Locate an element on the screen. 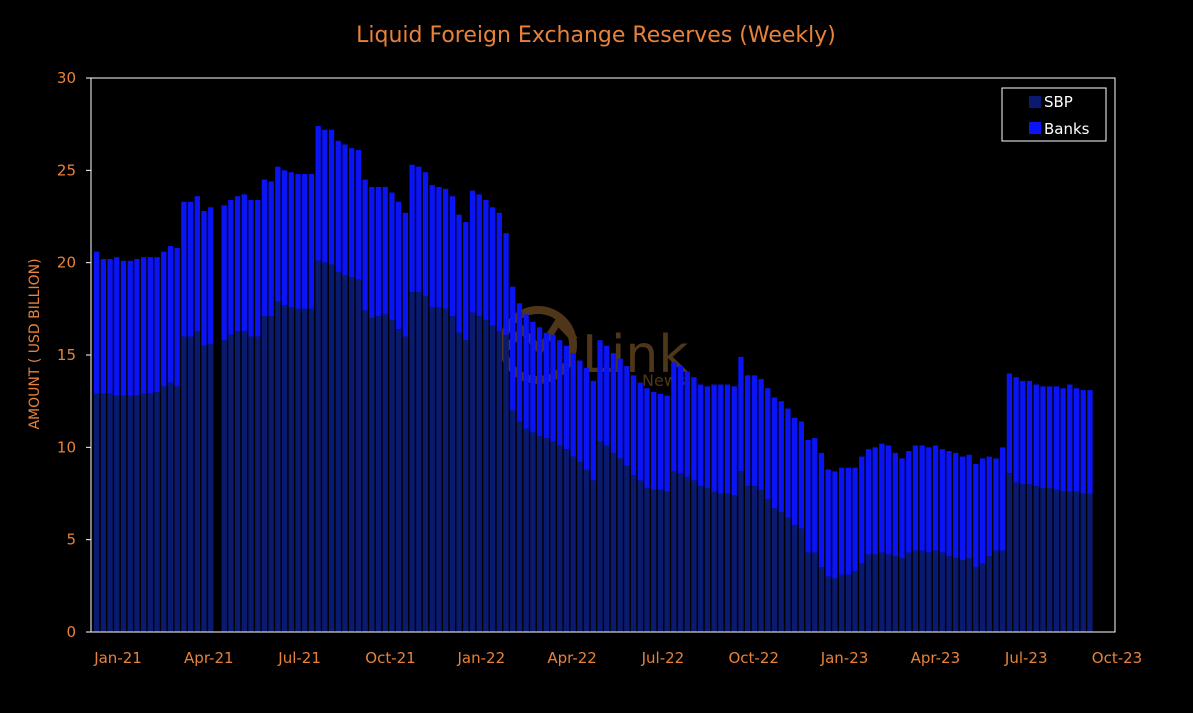 The height and width of the screenshot is (713, 1193). y-axis-label: AMOUNT ( USD BILLION) is located at coordinates (35, 343).